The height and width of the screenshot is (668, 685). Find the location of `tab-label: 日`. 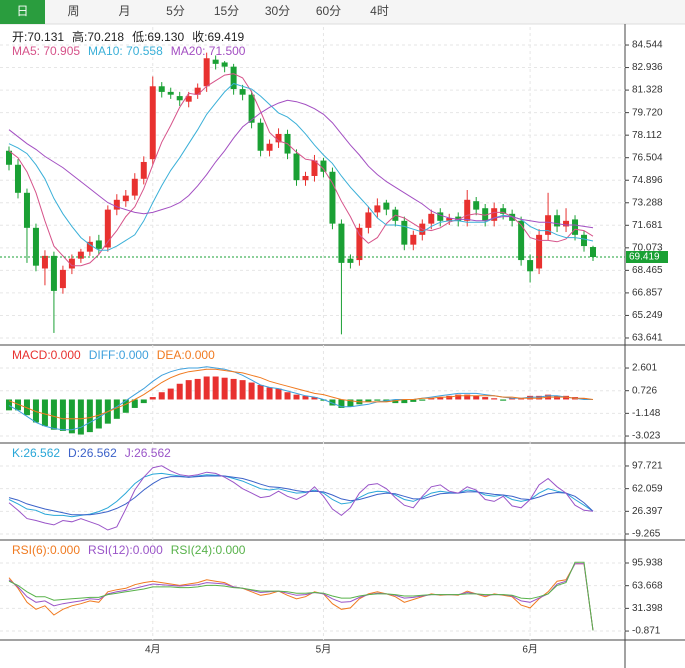

tab-label: 日 is located at coordinates (22, 11).